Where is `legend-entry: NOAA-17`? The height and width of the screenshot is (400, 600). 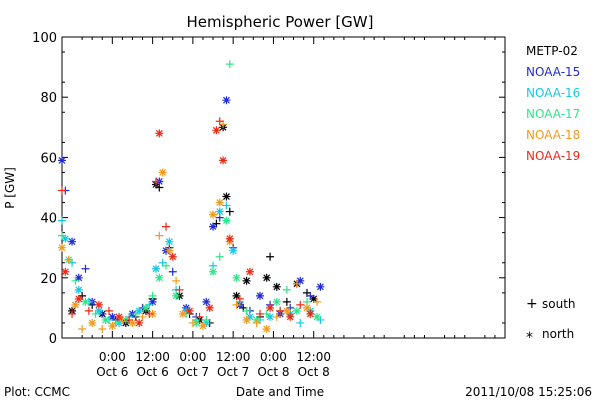 legend-entry: NOAA-17 is located at coordinates (553, 114).